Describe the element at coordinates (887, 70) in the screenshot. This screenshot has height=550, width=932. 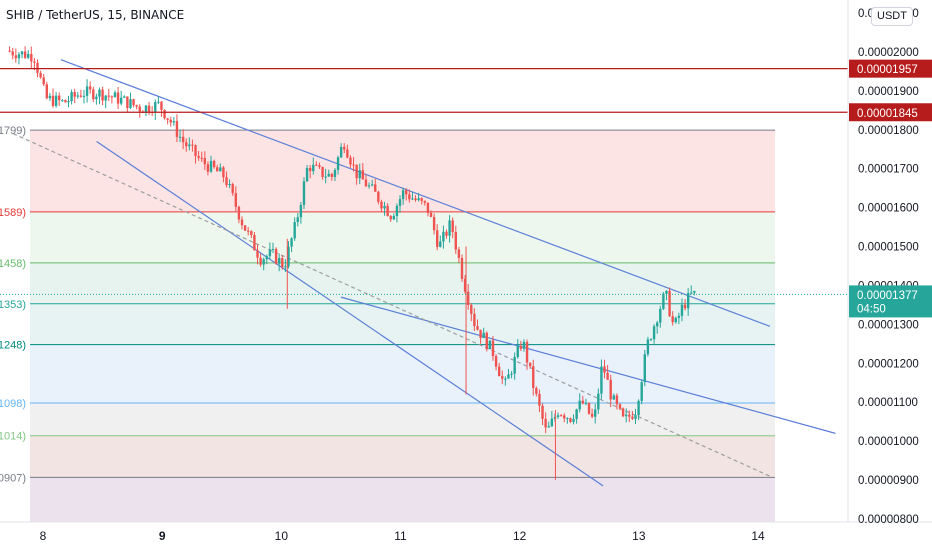
I see `level-badge-label: 0.00001957` at that location.